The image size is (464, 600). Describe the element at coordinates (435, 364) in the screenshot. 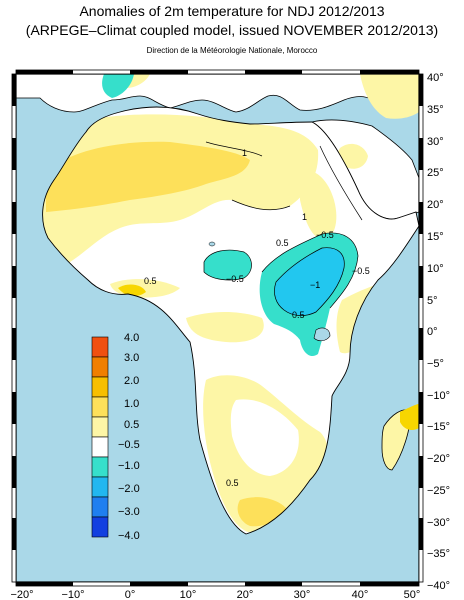

I see `lat-tick-label: −5°` at that location.